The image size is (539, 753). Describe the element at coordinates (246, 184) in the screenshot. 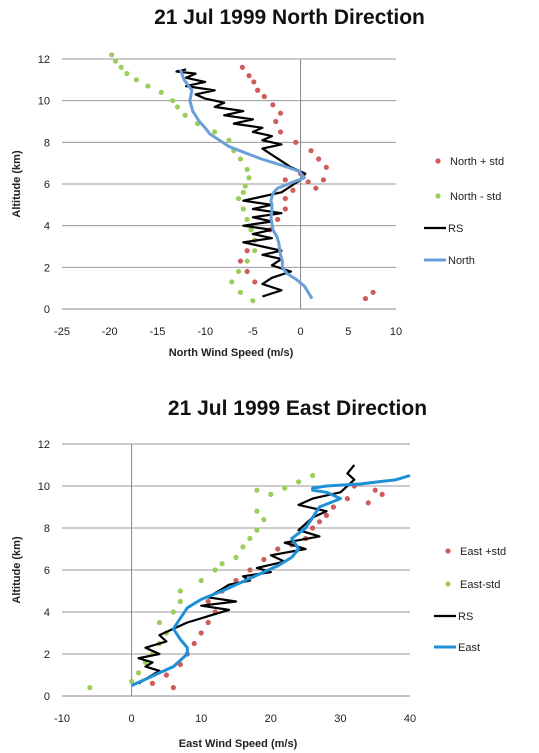

I see `series-line-north-north` at that location.